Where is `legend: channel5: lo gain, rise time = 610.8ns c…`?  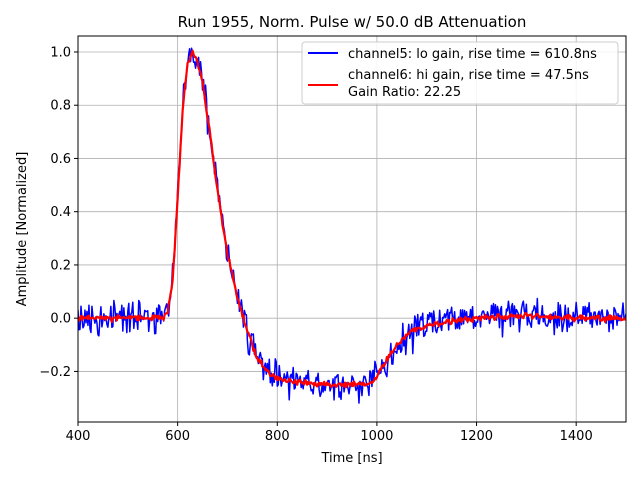
legend: channel5: lo gain, rise time = 610.8ns c… is located at coordinates (460, 73).